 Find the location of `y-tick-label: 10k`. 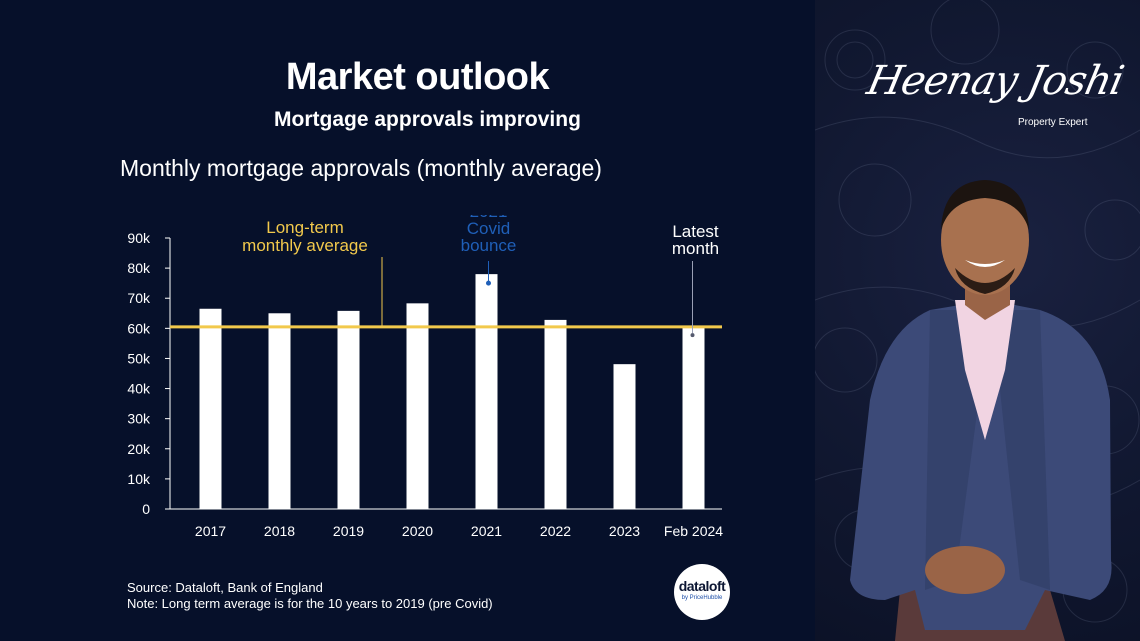

y-tick-label: 10k is located at coordinates (139, 479).